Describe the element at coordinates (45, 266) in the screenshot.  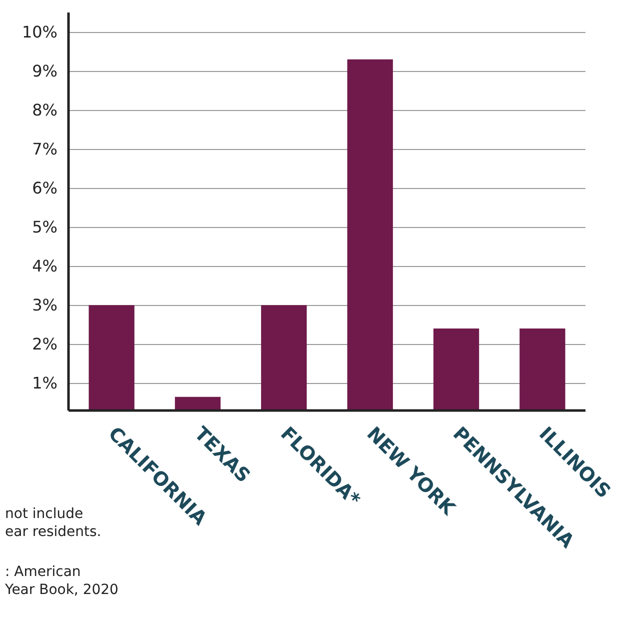
I see `y-tick-label: 4%` at that location.